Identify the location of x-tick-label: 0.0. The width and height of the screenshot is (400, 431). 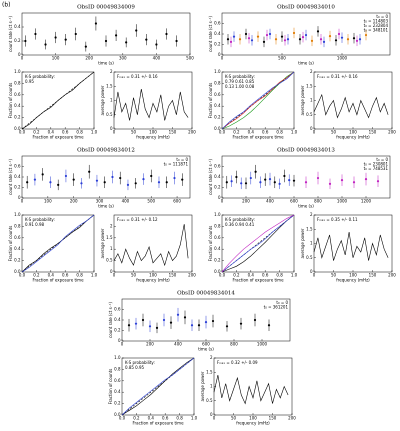
(222, 132).